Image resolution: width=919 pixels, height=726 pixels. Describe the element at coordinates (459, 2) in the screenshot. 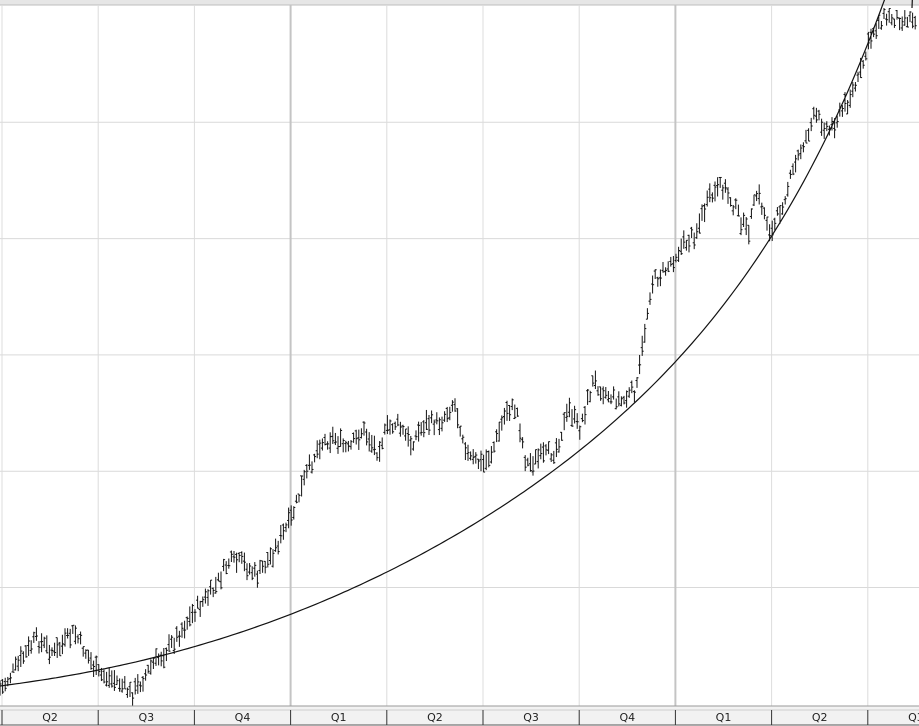

I see `top-border` at that location.